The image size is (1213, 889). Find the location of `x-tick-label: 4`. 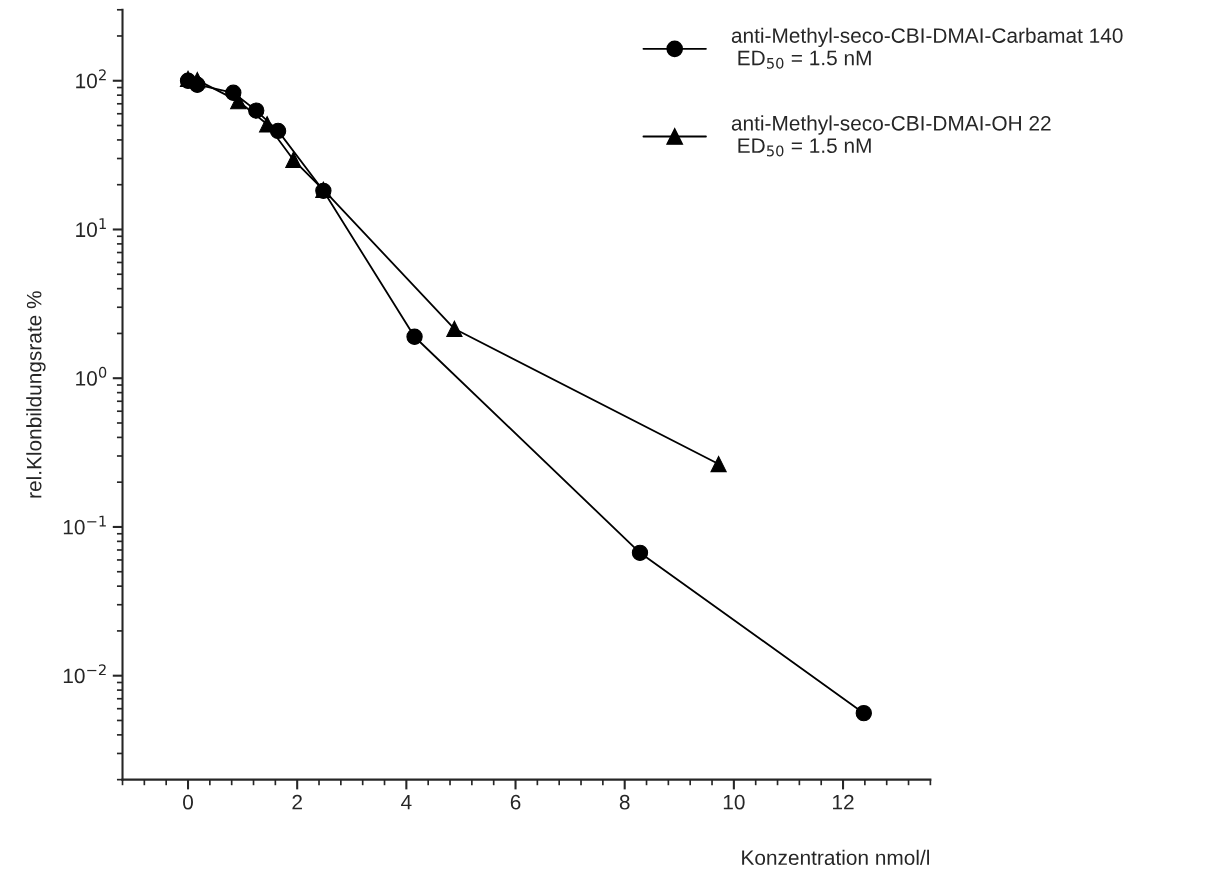

x-tick-label: 4 is located at coordinates (406, 802).